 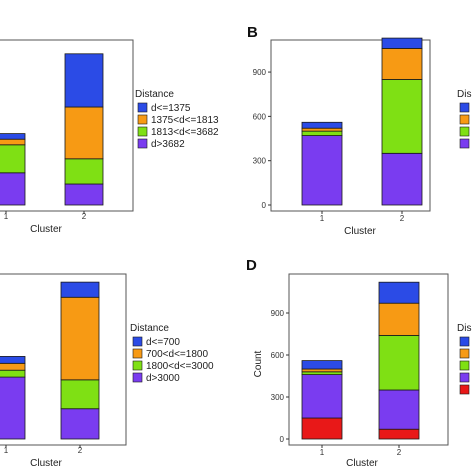 I want to click on legend-label: d>3682, so click(x=168, y=144).